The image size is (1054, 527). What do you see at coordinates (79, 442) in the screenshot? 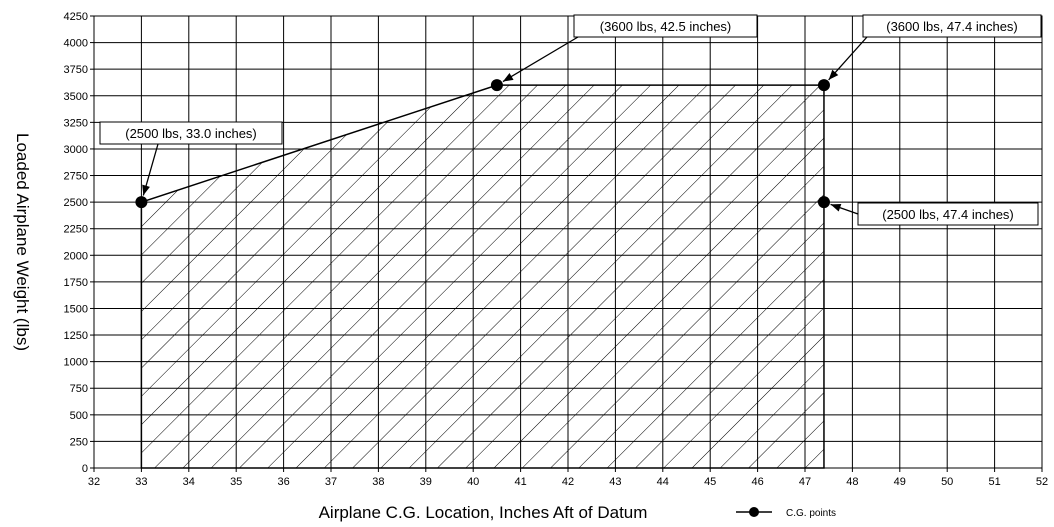
I see `y-tick-label: 250` at bounding box center [79, 442].